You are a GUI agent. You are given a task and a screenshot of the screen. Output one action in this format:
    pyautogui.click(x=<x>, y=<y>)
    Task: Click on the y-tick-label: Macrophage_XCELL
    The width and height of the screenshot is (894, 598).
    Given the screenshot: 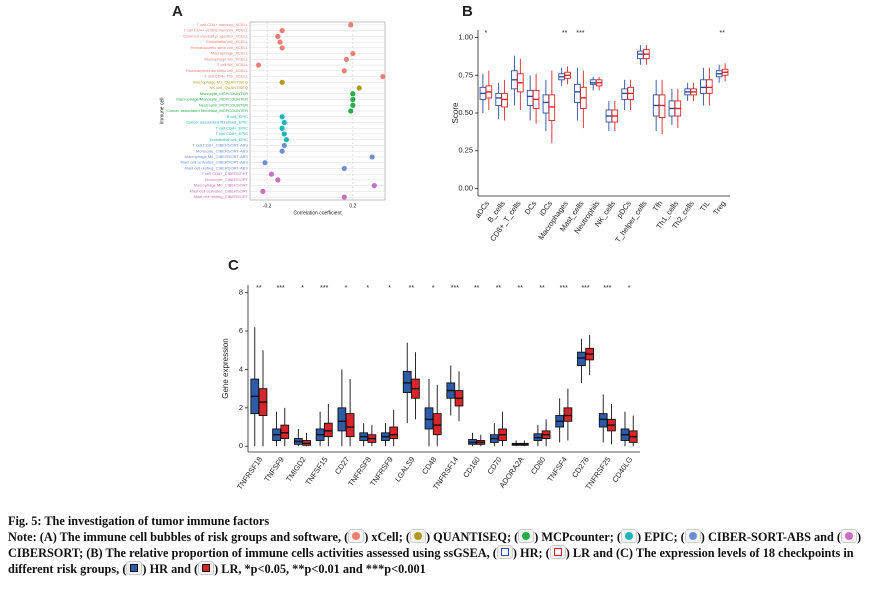 What is the action you would take?
    pyautogui.click(x=230, y=53)
    